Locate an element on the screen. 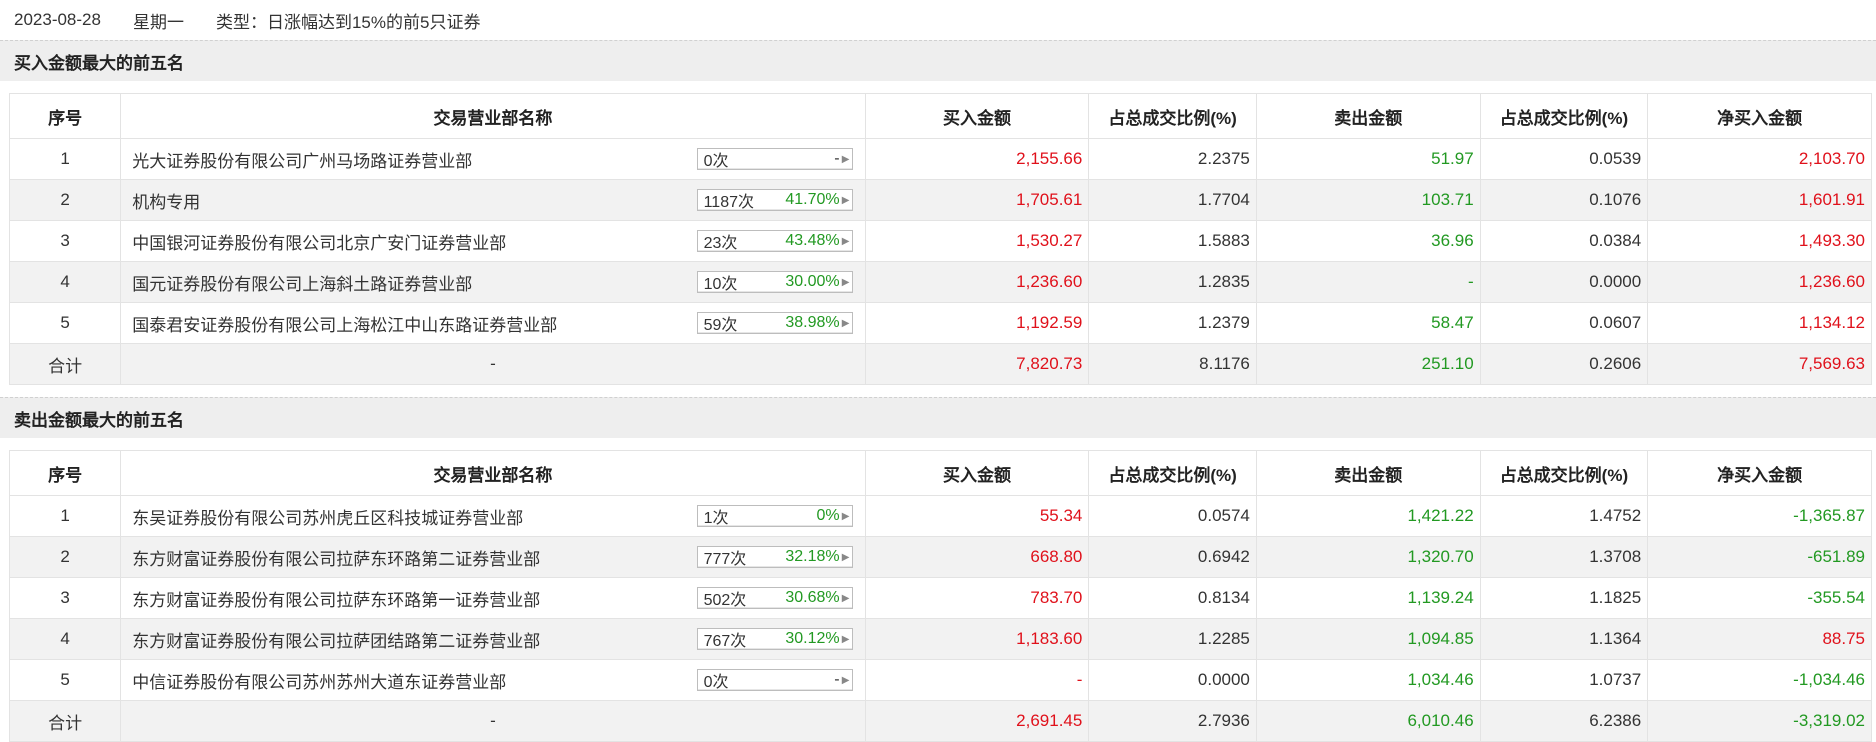 Image resolution: width=1876 pixels, height=742 pixels. branch-stats-dropdown: 1次 0% ▶ is located at coordinates (774, 516).